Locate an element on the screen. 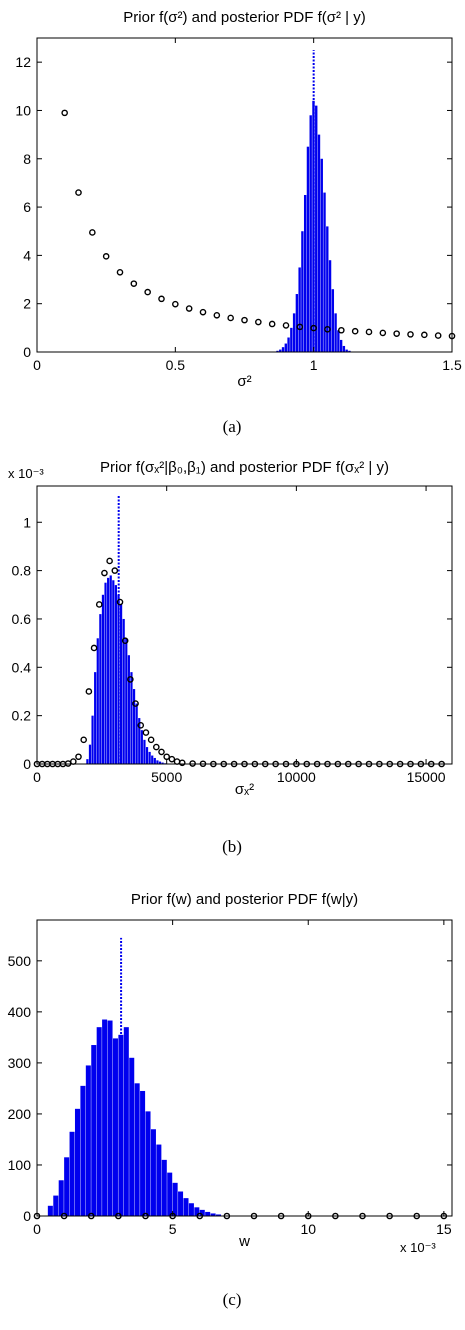 This screenshot has width=465, height=1330. y-tick-label: 0.4 is located at coordinates (22, 667).